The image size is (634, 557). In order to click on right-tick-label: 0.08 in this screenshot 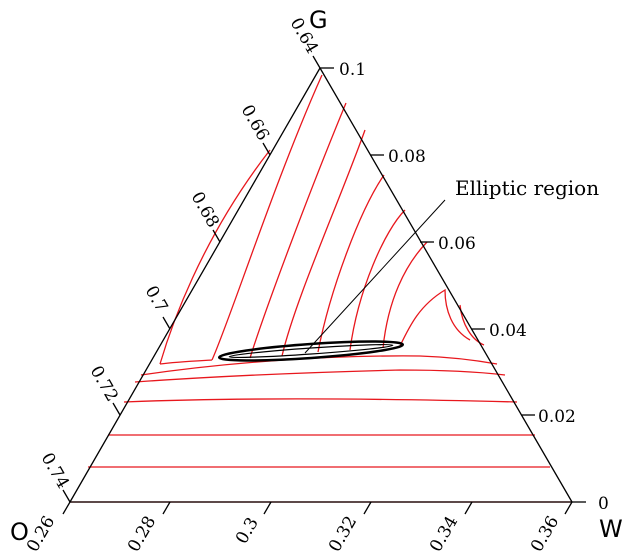, I will do `click(407, 157)`.